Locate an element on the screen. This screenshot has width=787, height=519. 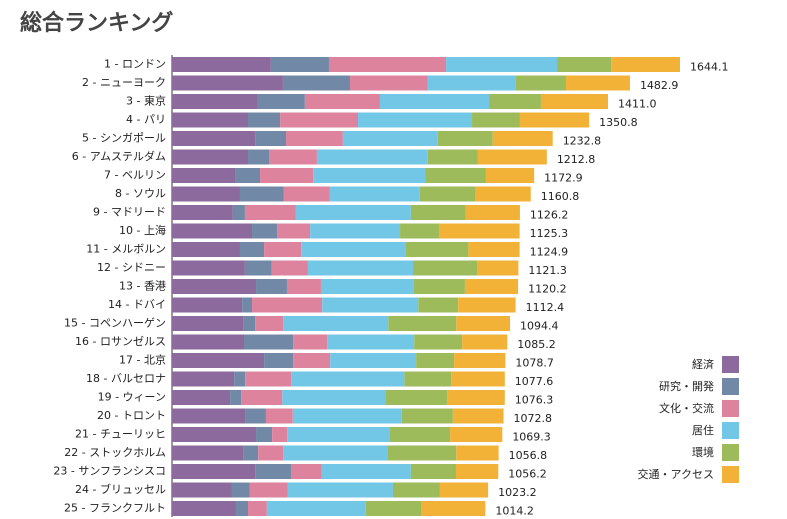
total-label: 1023.2 is located at coordinates (517, 492).